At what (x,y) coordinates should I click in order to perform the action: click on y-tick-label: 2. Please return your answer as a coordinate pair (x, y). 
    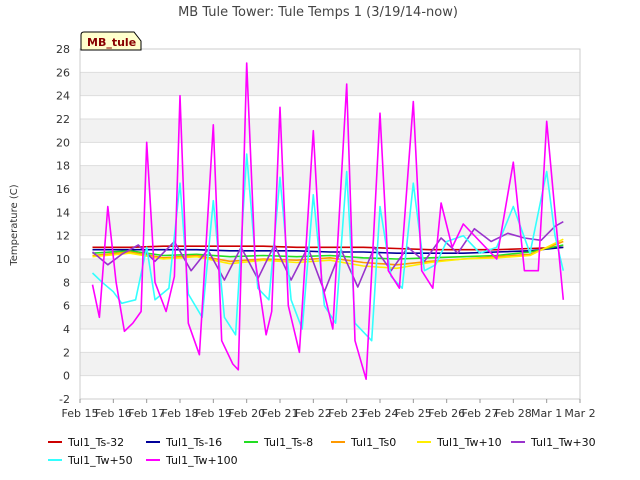
    Looking at the image, I should click on (66, 352).